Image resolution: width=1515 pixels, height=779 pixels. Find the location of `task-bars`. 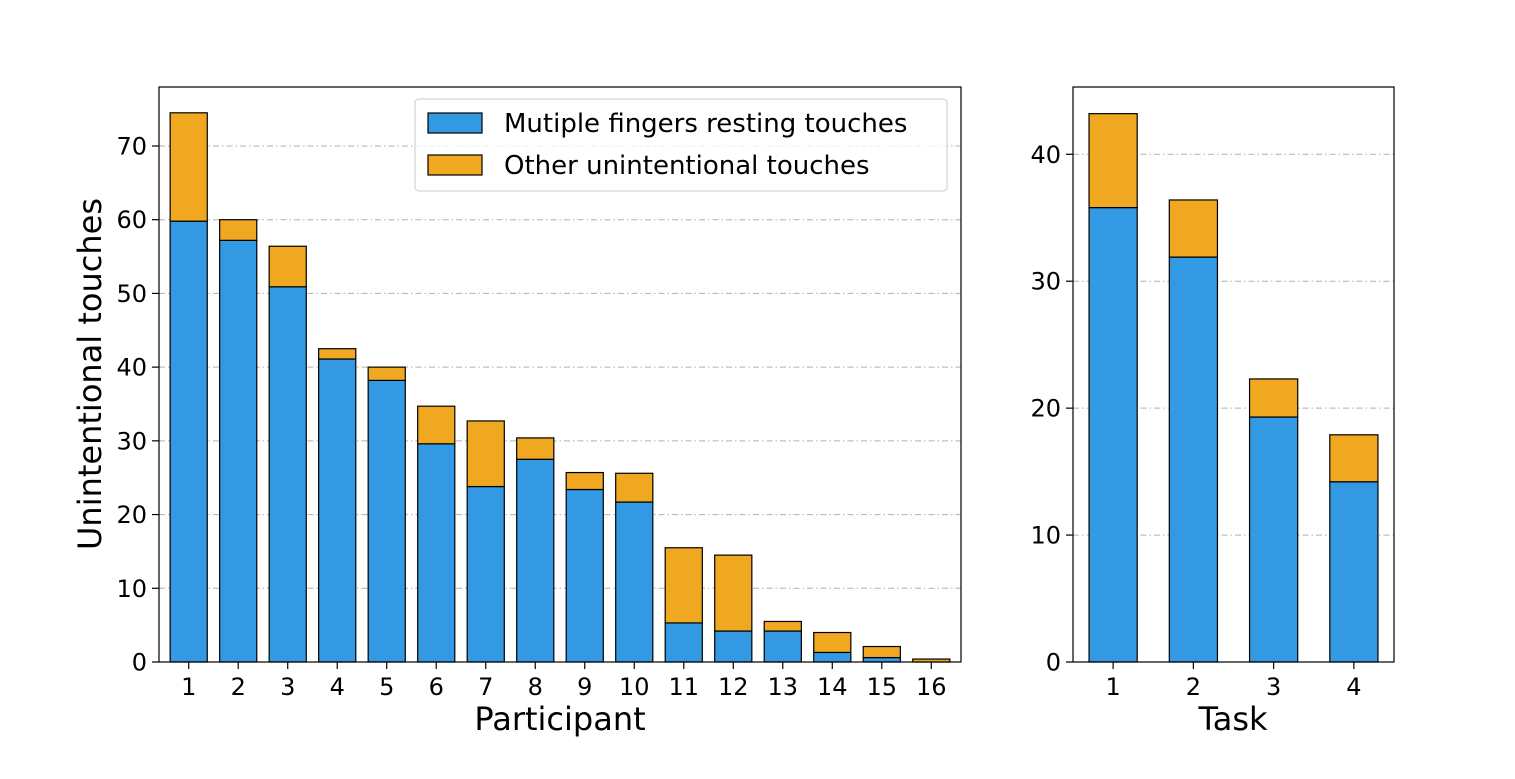

task-bars is located at coordinates (1233, 388).